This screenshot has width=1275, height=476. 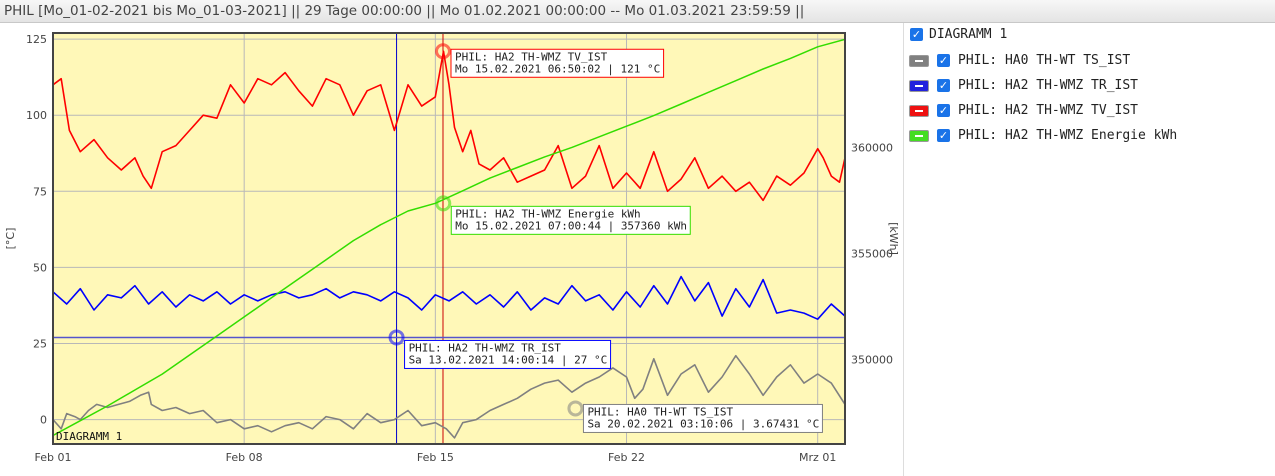 What do you see at coordinates (968, 34) in the screenshot?
I see `legend-header-label: DIAGRAMM 1` at bounding box center [968, 34].